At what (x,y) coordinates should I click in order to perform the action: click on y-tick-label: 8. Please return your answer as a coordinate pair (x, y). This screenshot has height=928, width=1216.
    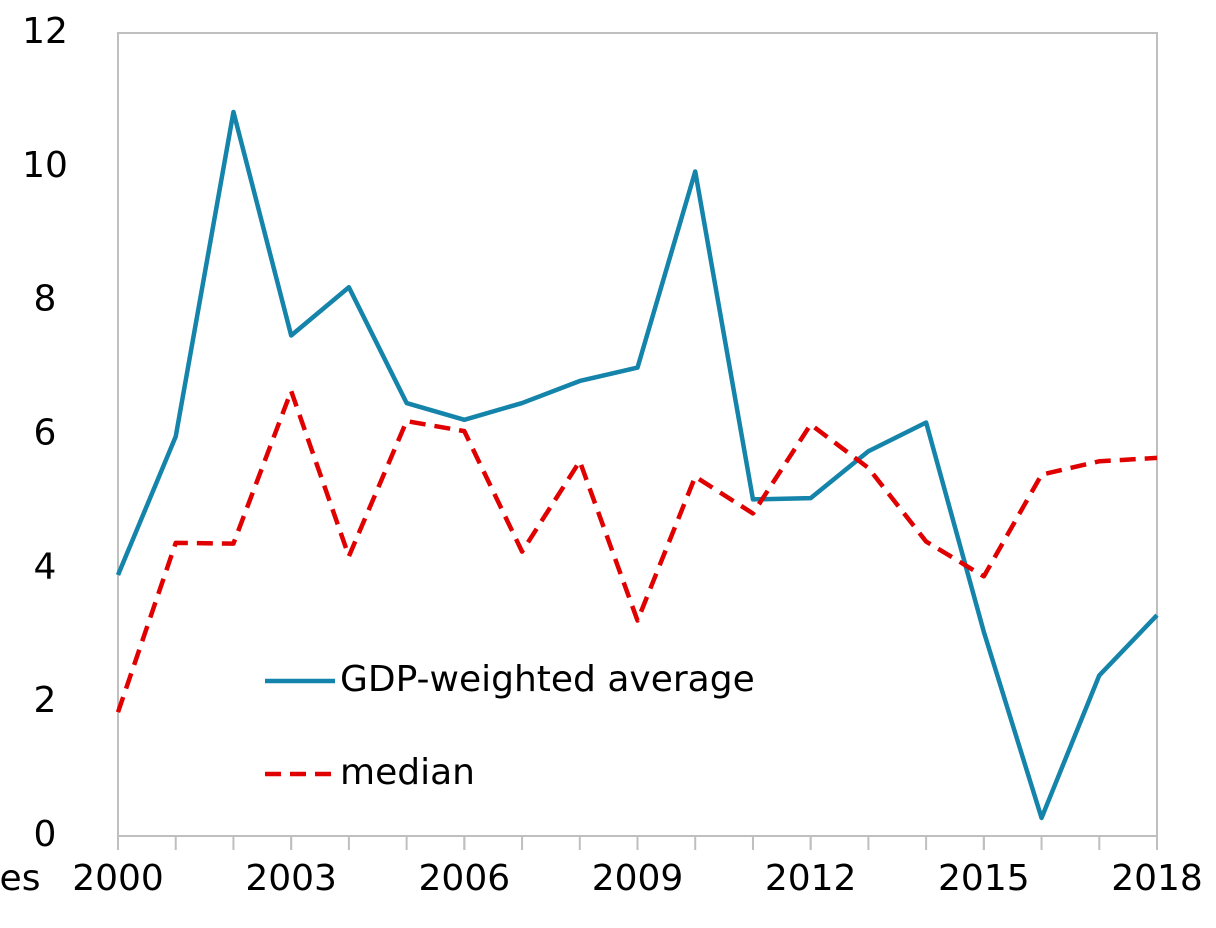
    Looking at the image, I should click on (45, 299).